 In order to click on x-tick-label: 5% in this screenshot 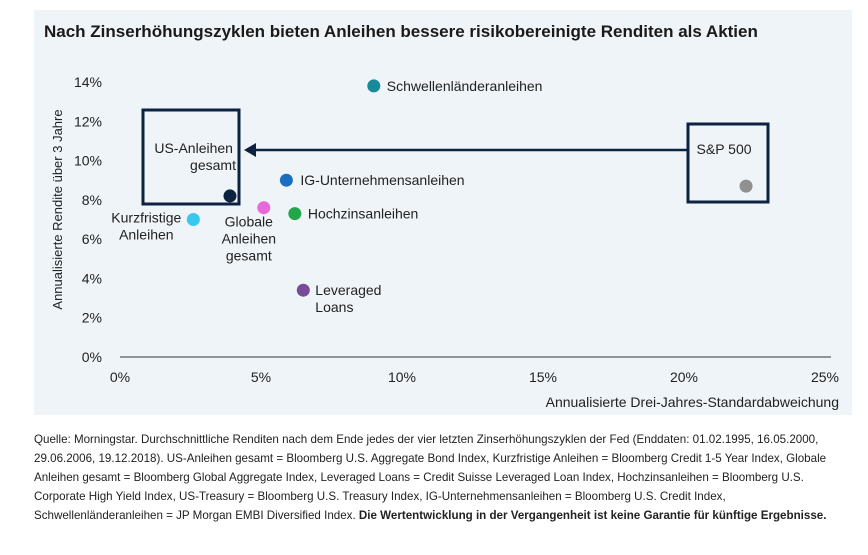, I will do `click(261, 377)`.